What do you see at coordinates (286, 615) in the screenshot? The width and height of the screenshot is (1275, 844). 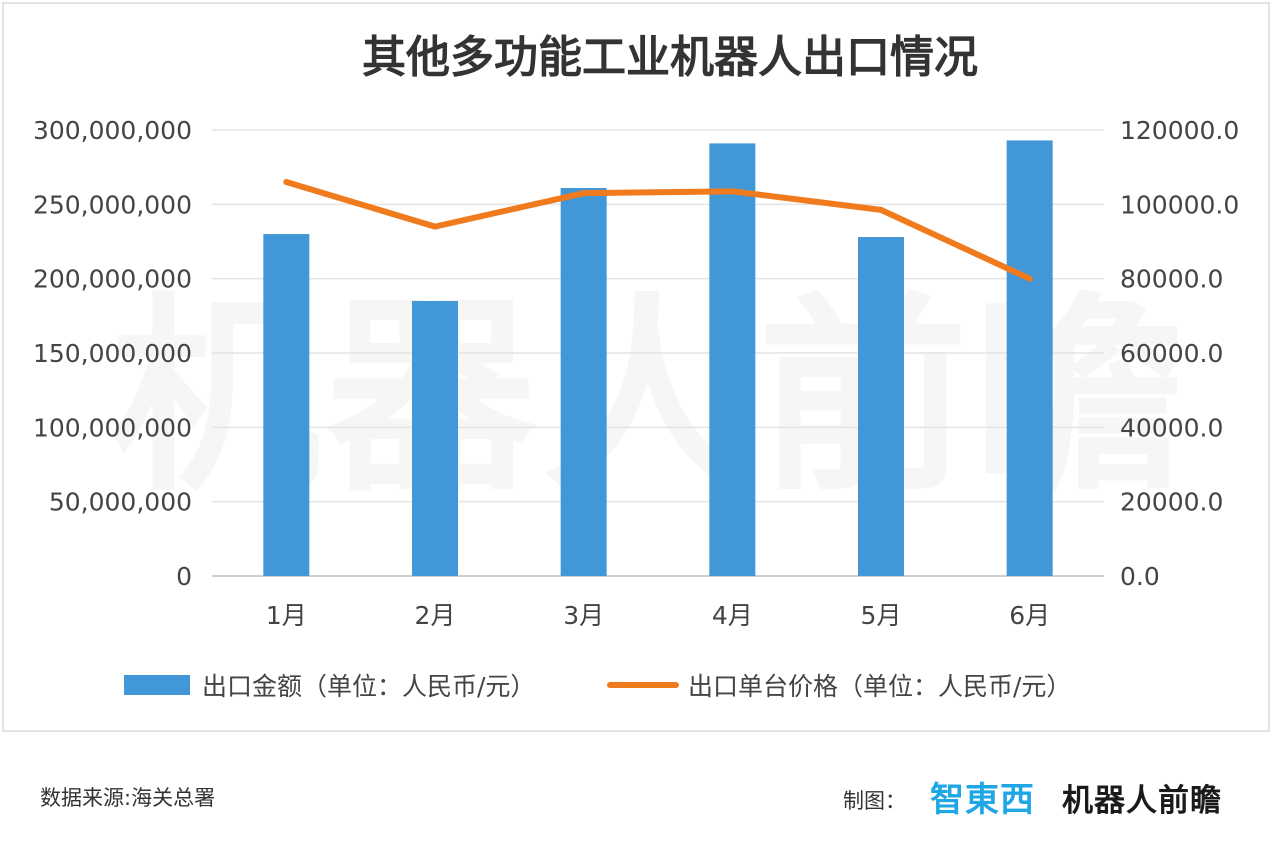 I see `x-tick-label: 1月` at bounding box center [286, 615].